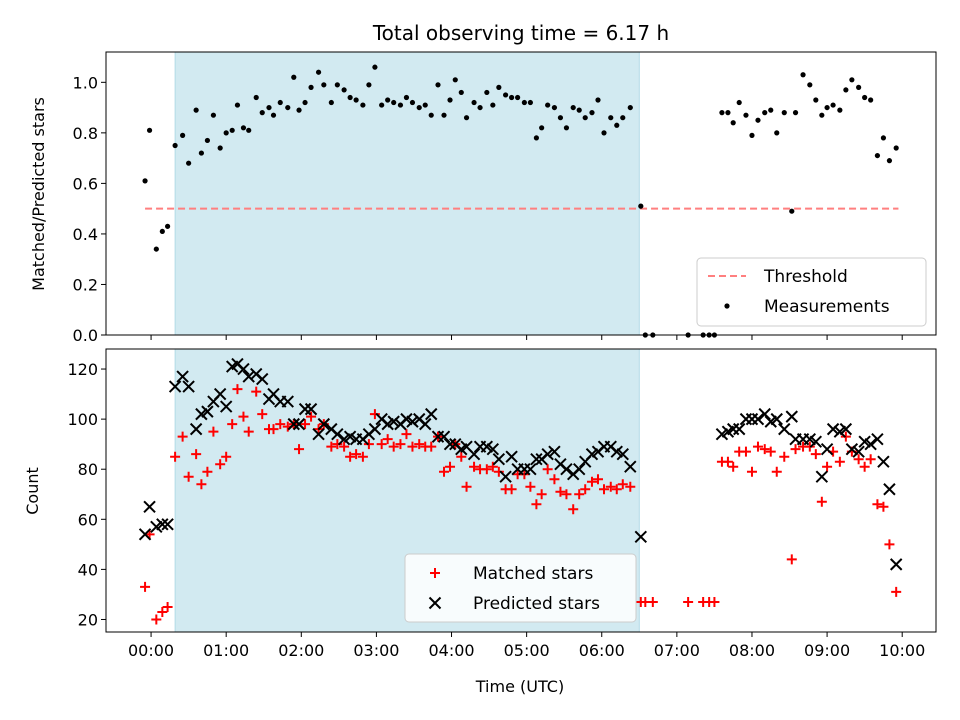 This screenshot has height=720, width=960. What do you see at coordinates (85, 82) in the screenshot?
I see `top-y-tick-label: 1.0` at bounding box center [85, 82].